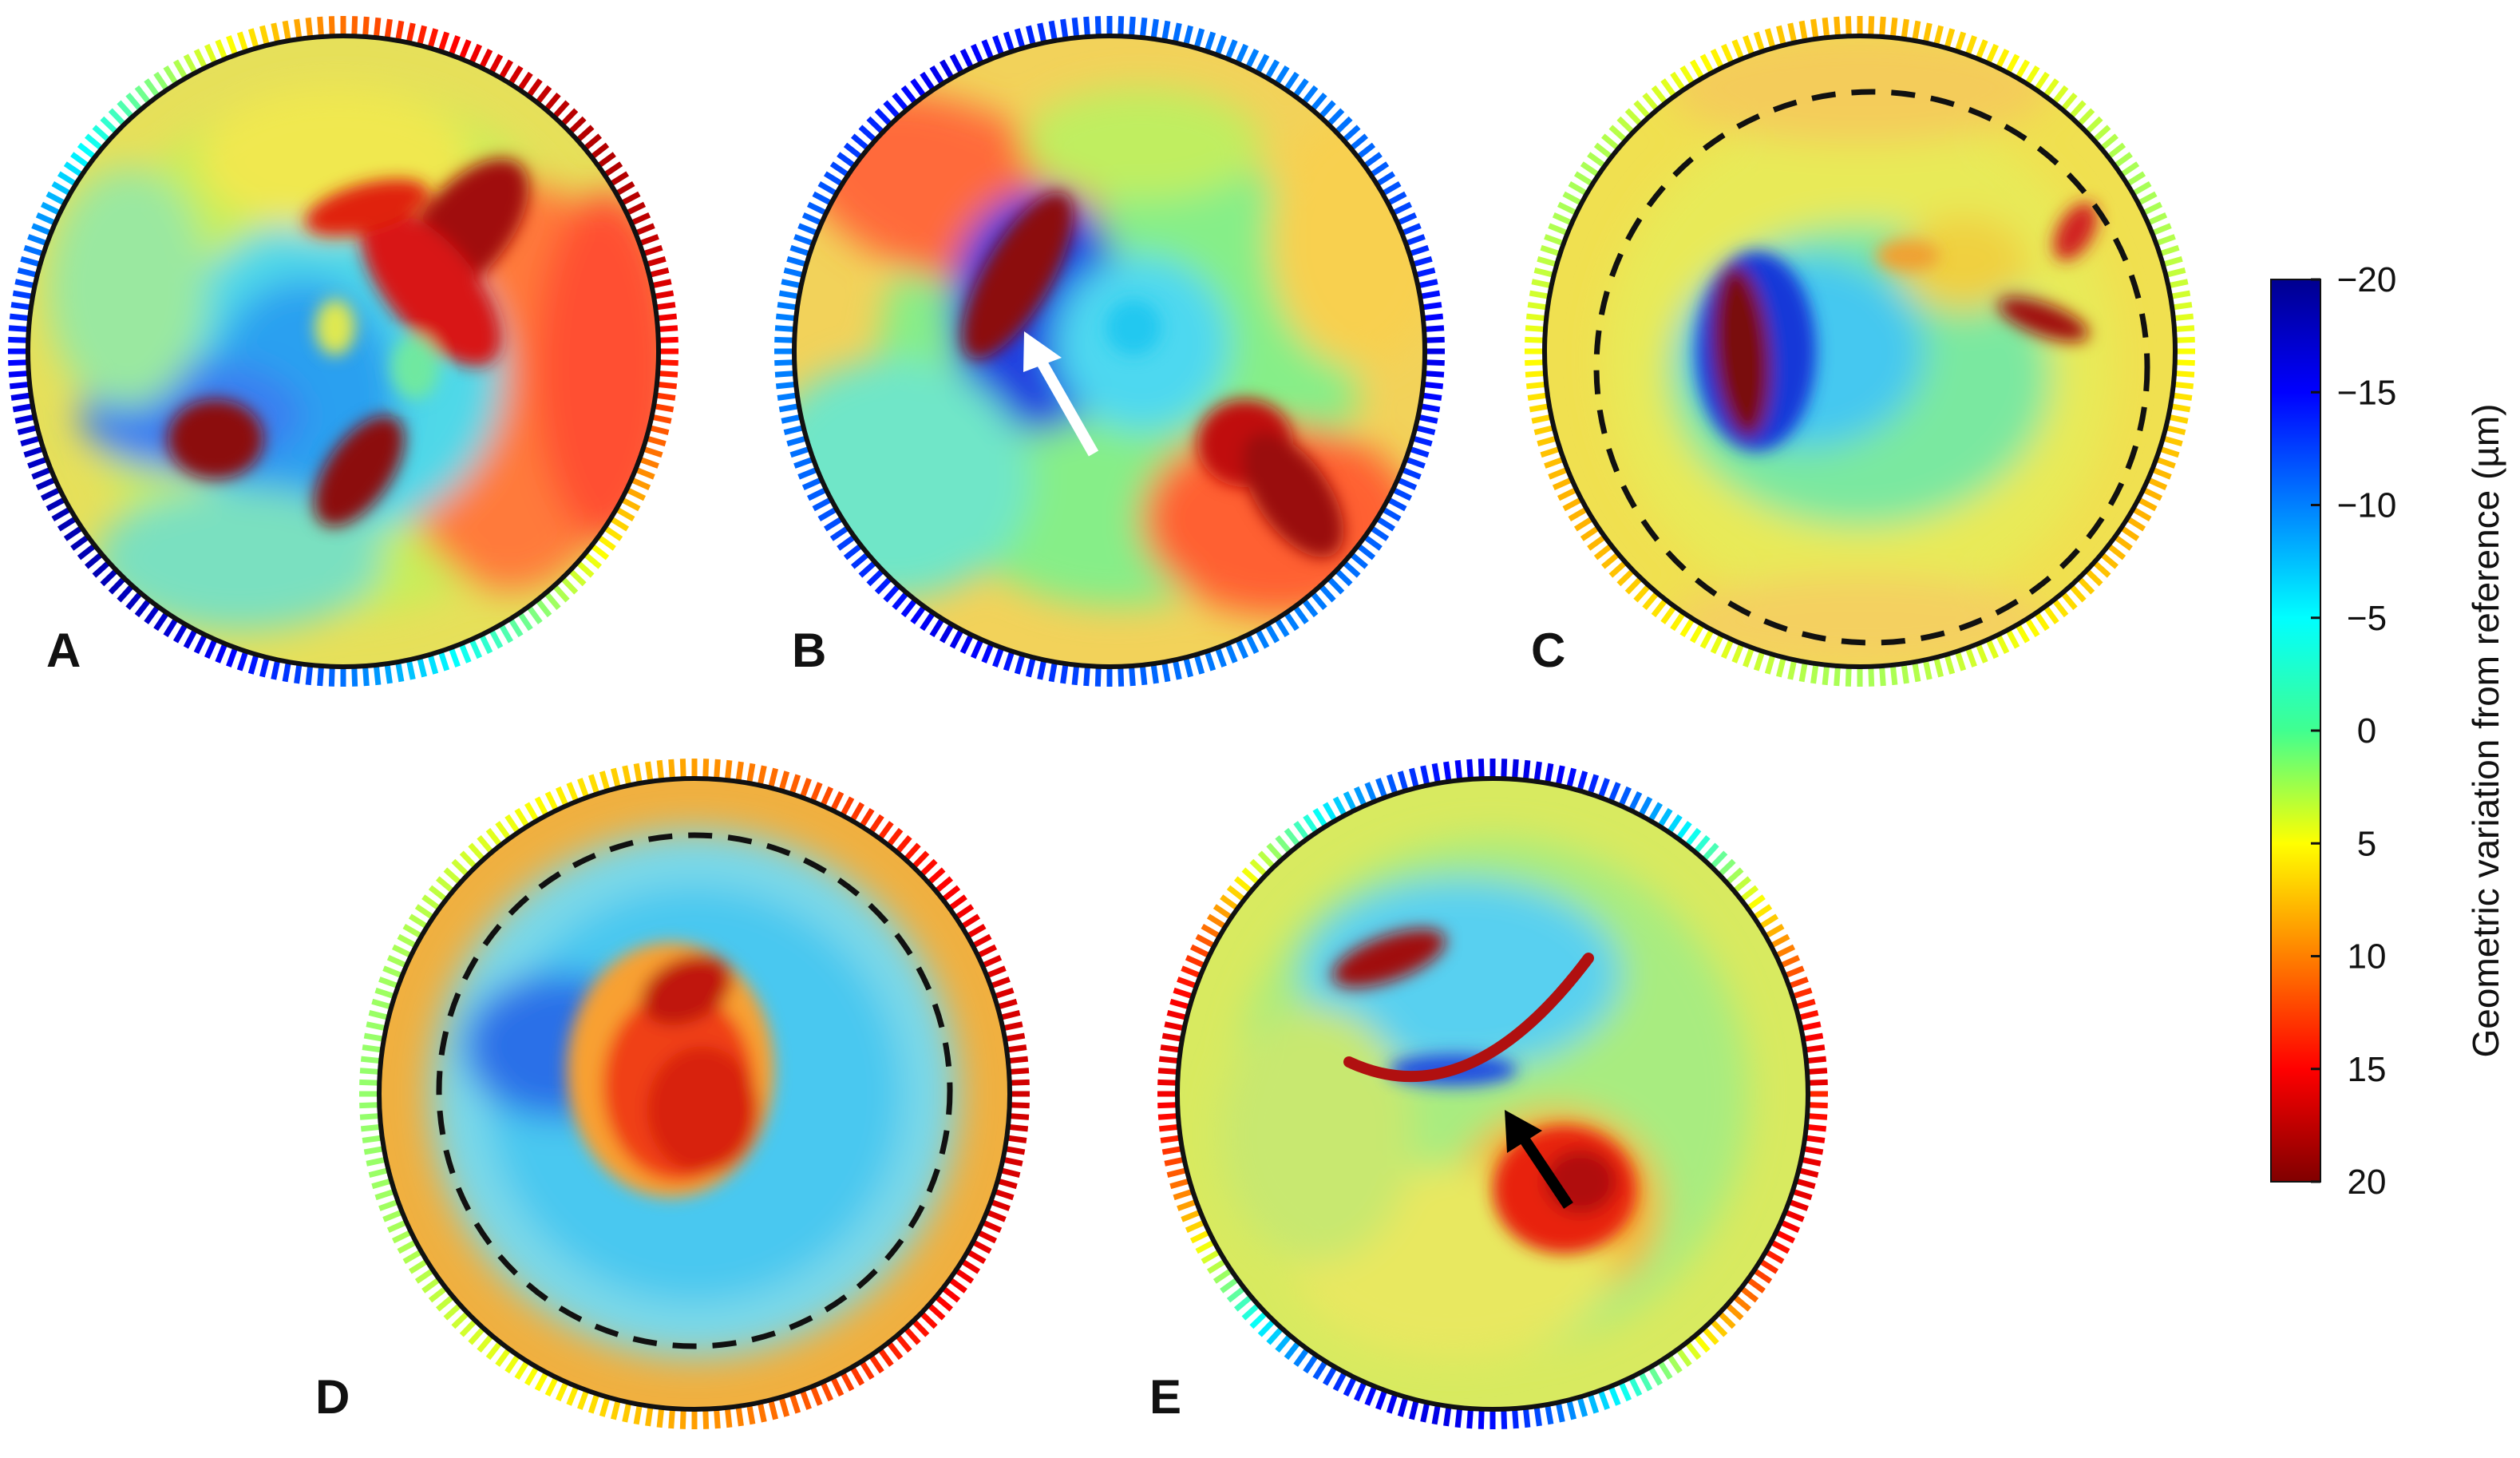 This screenshot has height=1458, width=2520. I want to click on colorbar-tick-label: 10, so click(2367, 957).